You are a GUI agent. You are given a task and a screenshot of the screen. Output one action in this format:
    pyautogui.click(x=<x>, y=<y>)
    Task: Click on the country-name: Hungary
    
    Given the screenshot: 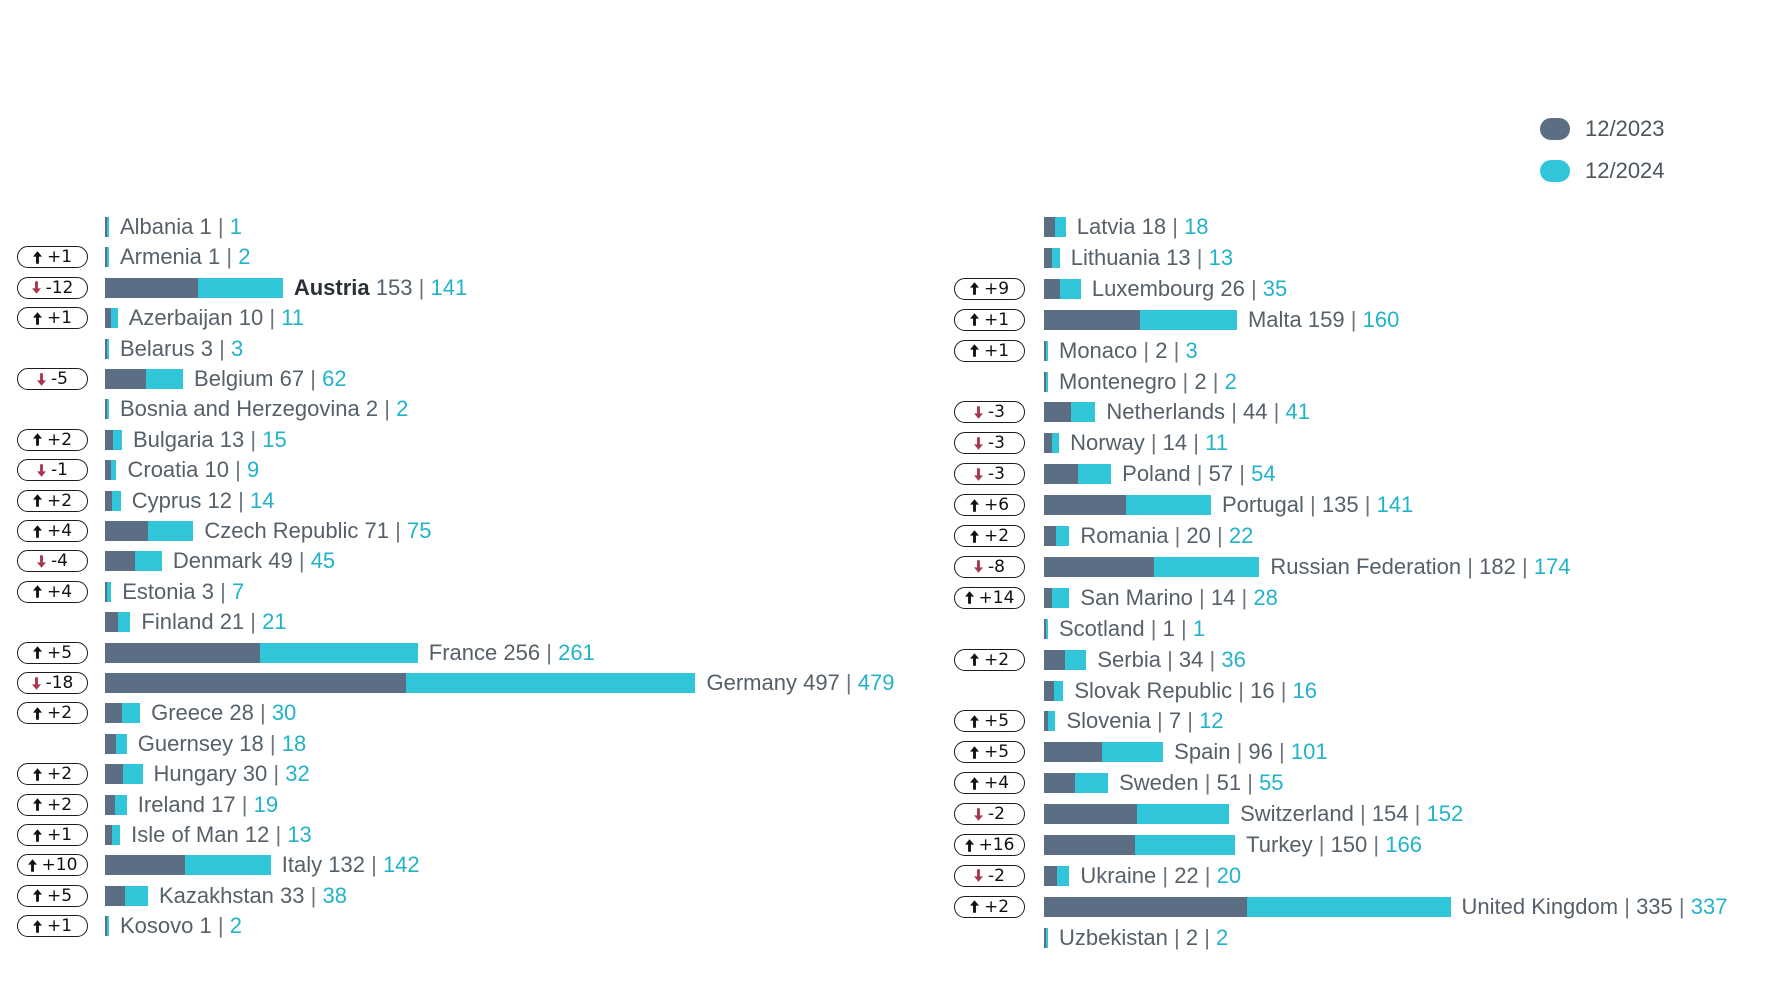 What is the action you would take?
    pyautogui.click(x=195, y=774)
    